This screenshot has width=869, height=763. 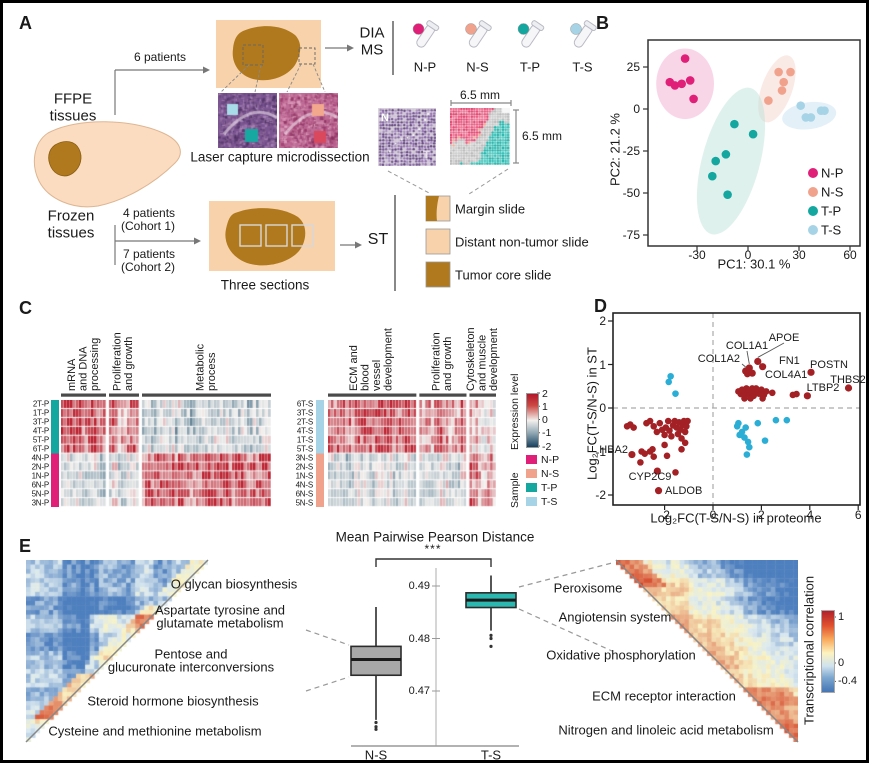 I want to click on fc-gene-point-CYP2C9, so click(x=657, y=471).